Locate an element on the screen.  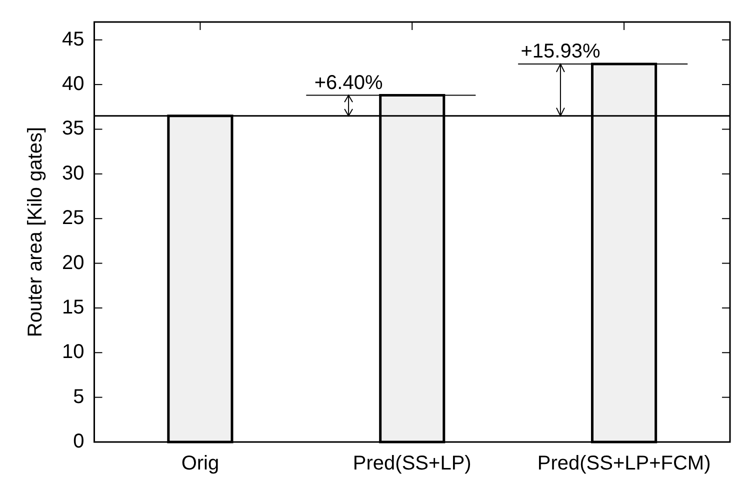
y-tick-label: 45 is located at coordinates (73, 39).